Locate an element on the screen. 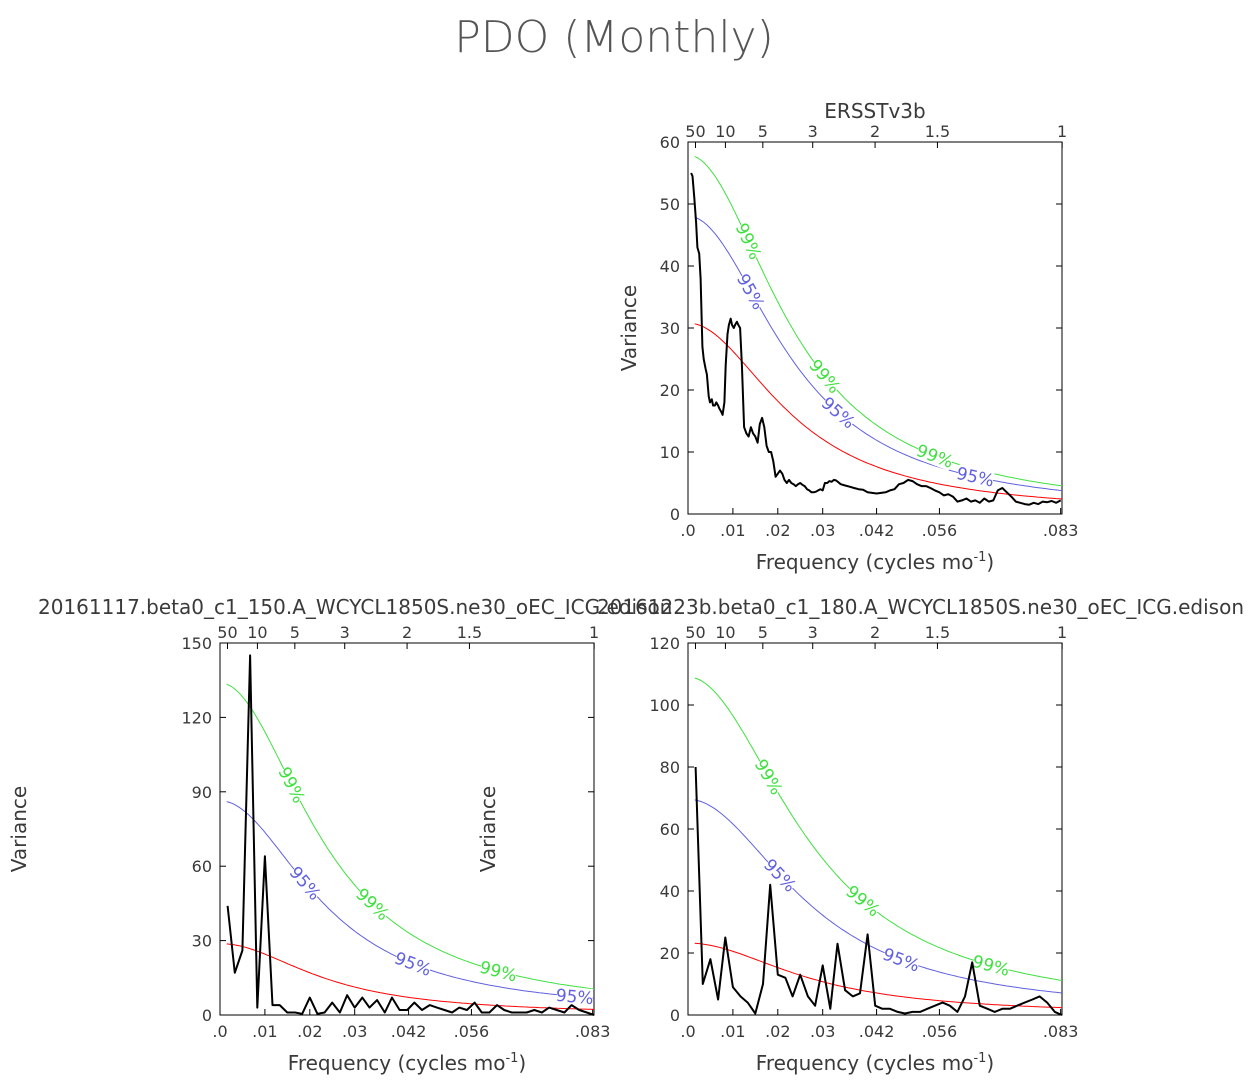 Image resolution: width=1251 pixels, height=1083 pixels. y-tick-label: 90 is located at coordinates (202, 792).